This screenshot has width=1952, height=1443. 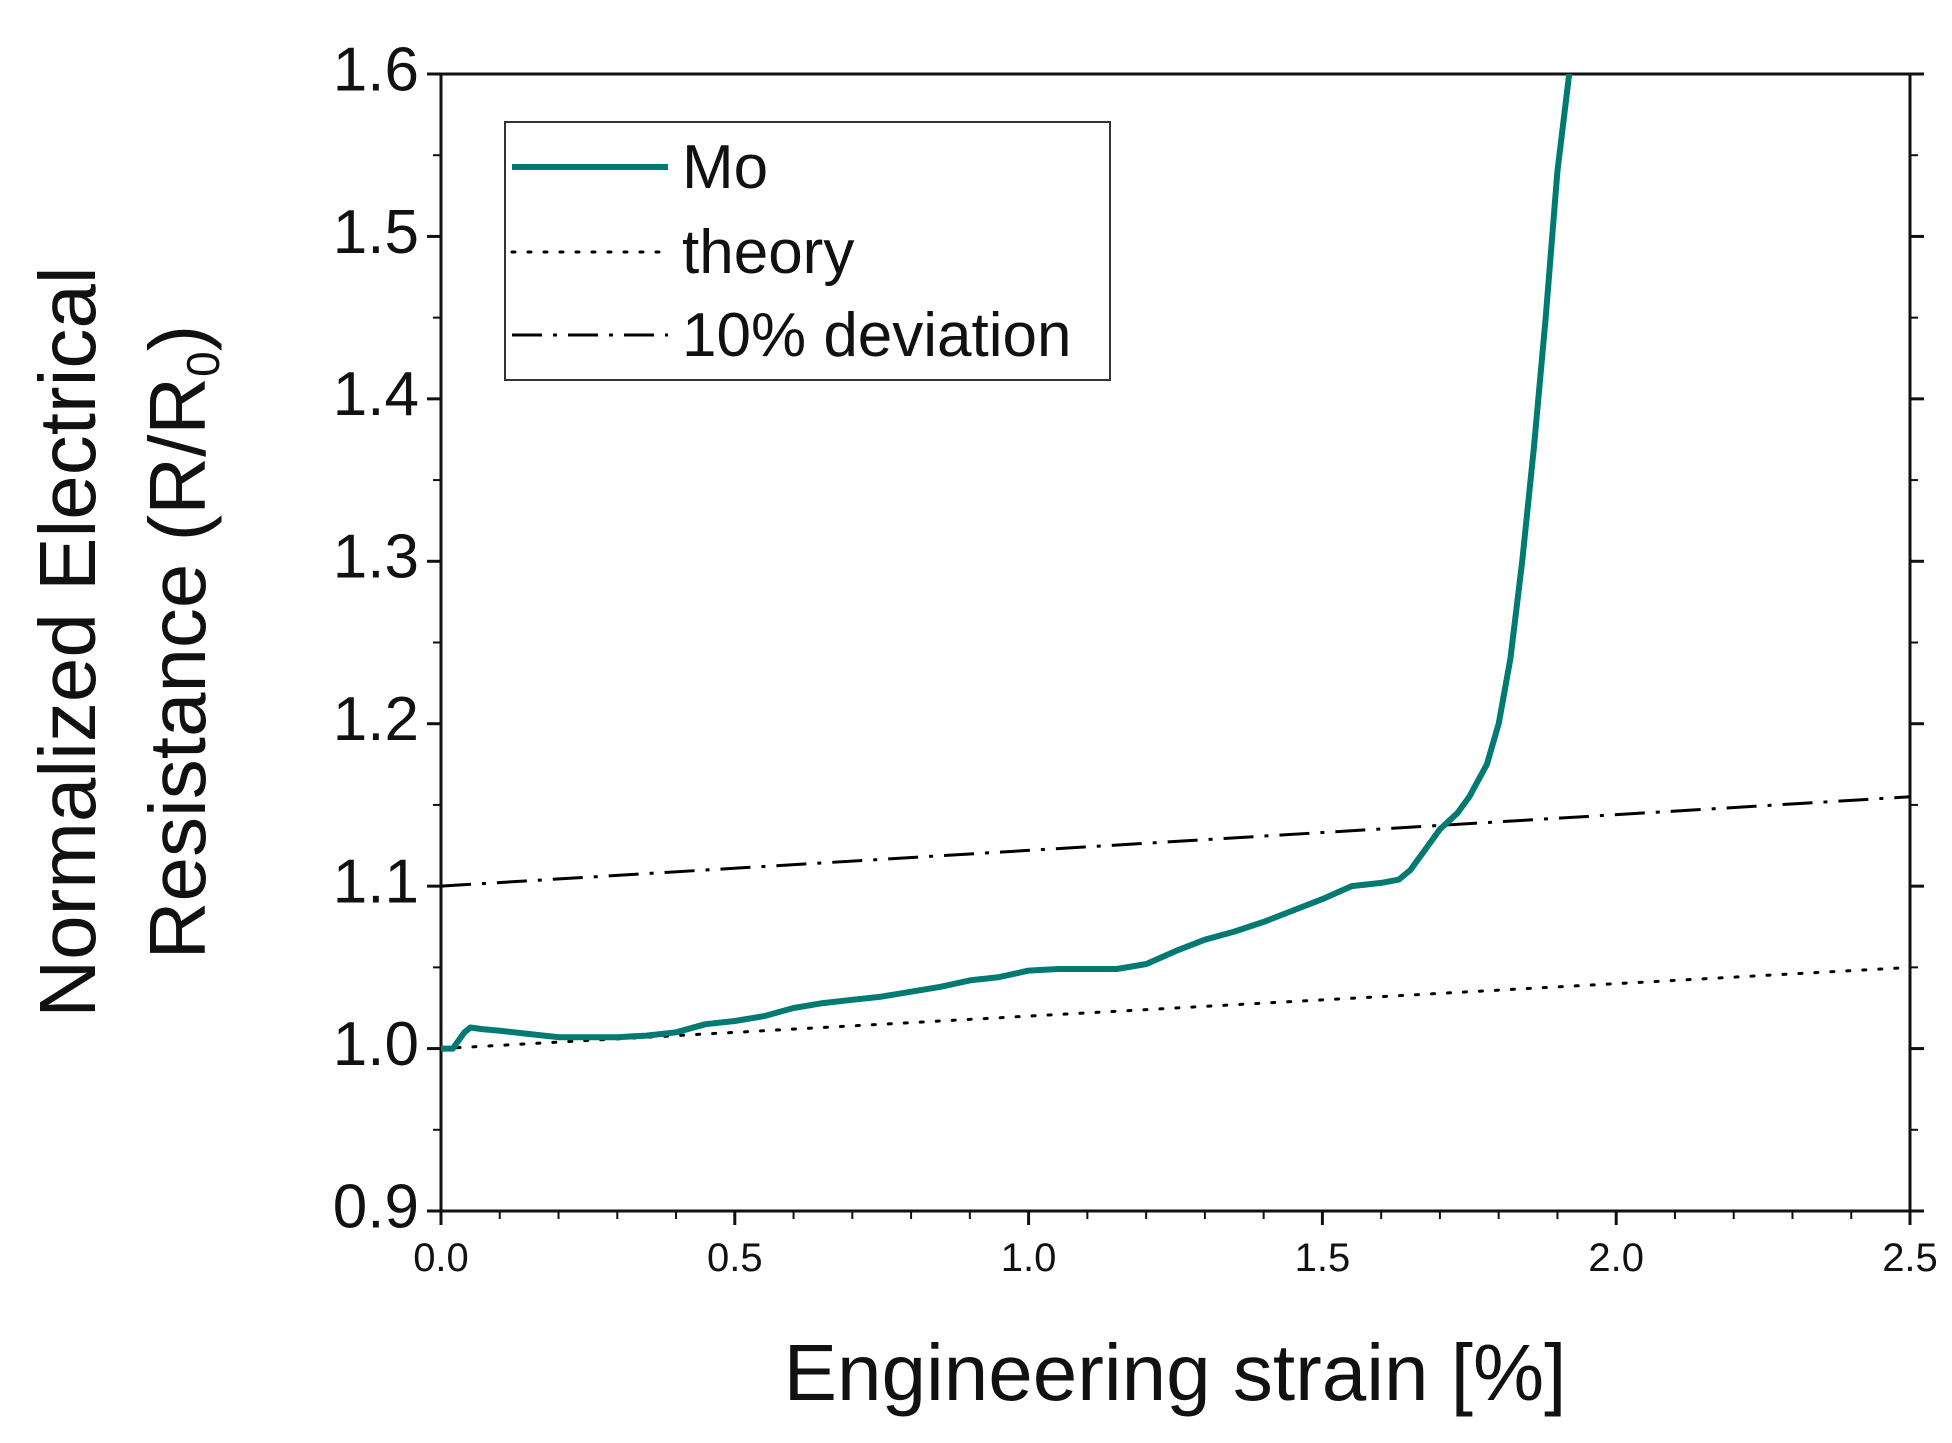 I want to click on y-tick-label: 1.6, so click(x=376, y=69).